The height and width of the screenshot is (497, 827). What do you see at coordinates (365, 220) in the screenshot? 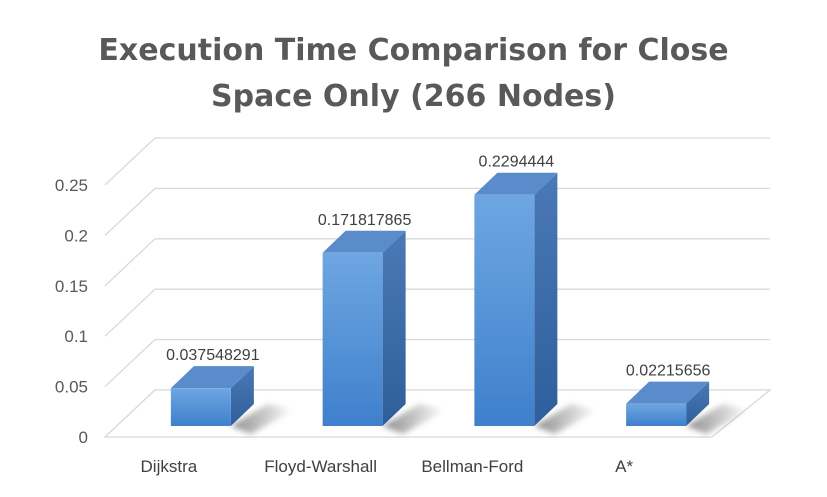
I see `data-label: 0.171817865` at bounding box center [365, 220].